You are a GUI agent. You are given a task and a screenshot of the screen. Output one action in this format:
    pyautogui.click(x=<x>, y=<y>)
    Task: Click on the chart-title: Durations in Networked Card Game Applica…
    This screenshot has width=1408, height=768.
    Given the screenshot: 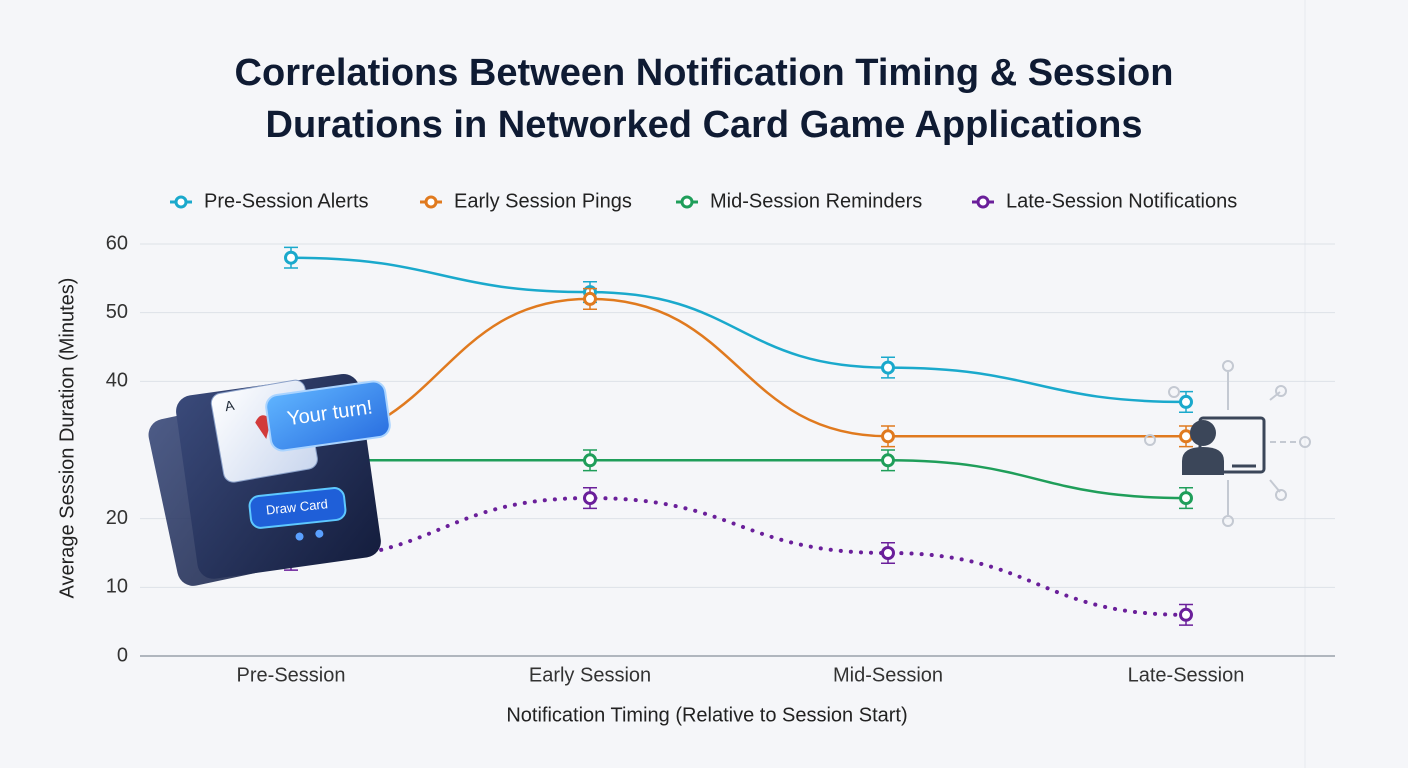 What is the action you would take?
    pyautogui.click(x=704, y=125)
    